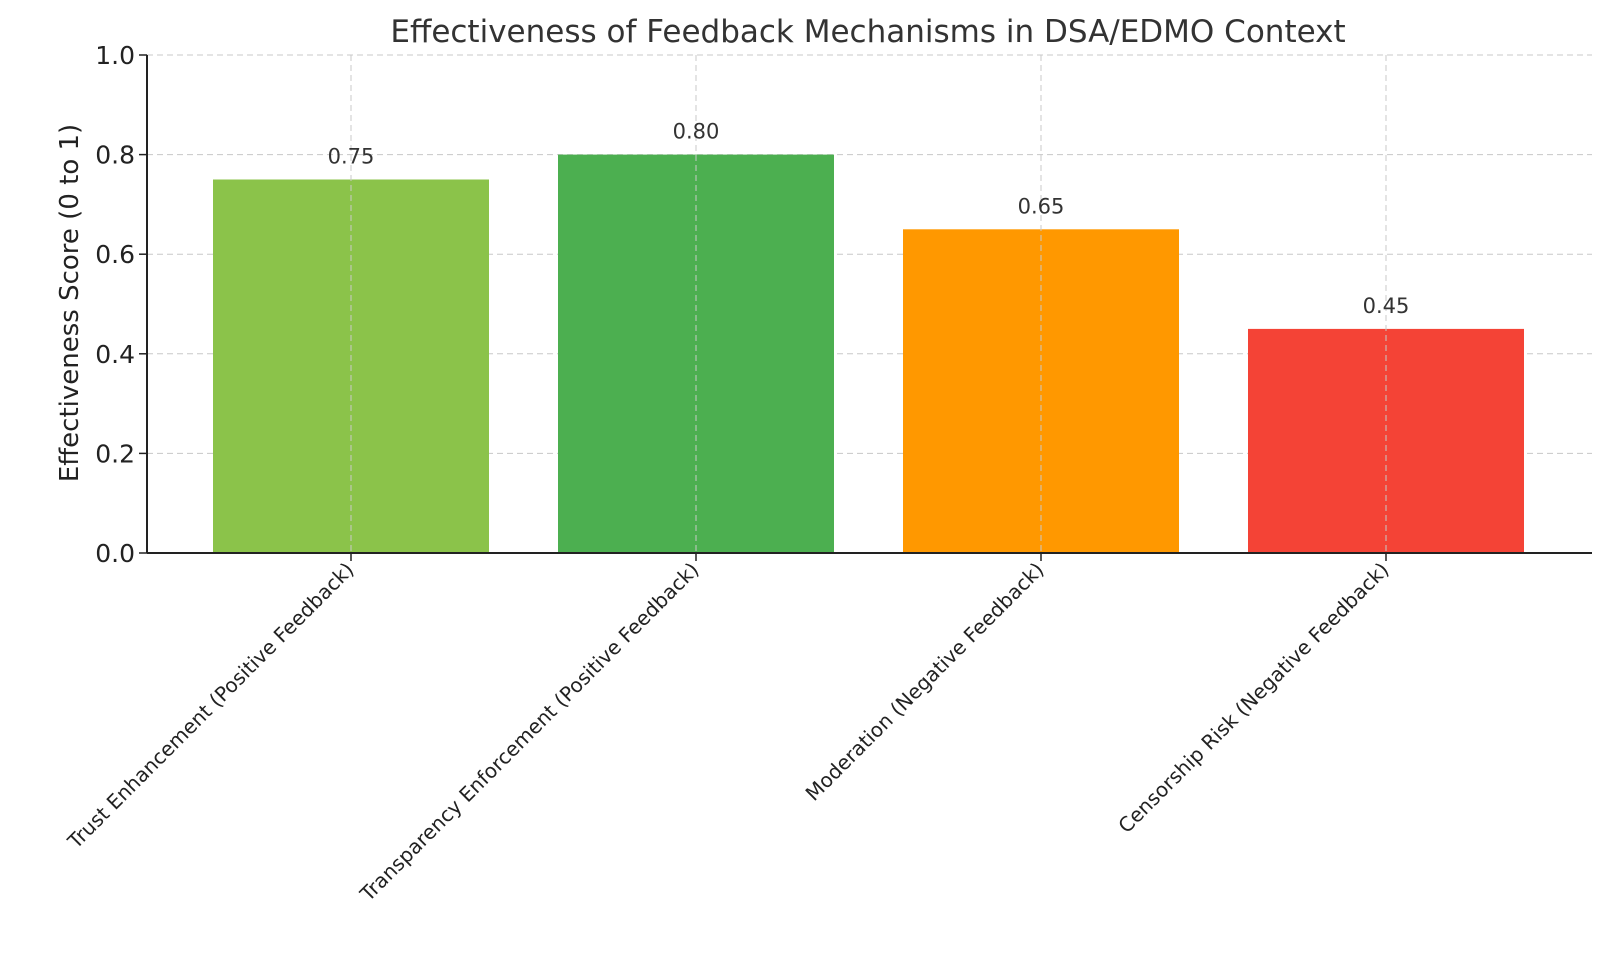 This screenshot has width=1600, height=967. I want to click on value-label: 0.75, so click(351, 157).